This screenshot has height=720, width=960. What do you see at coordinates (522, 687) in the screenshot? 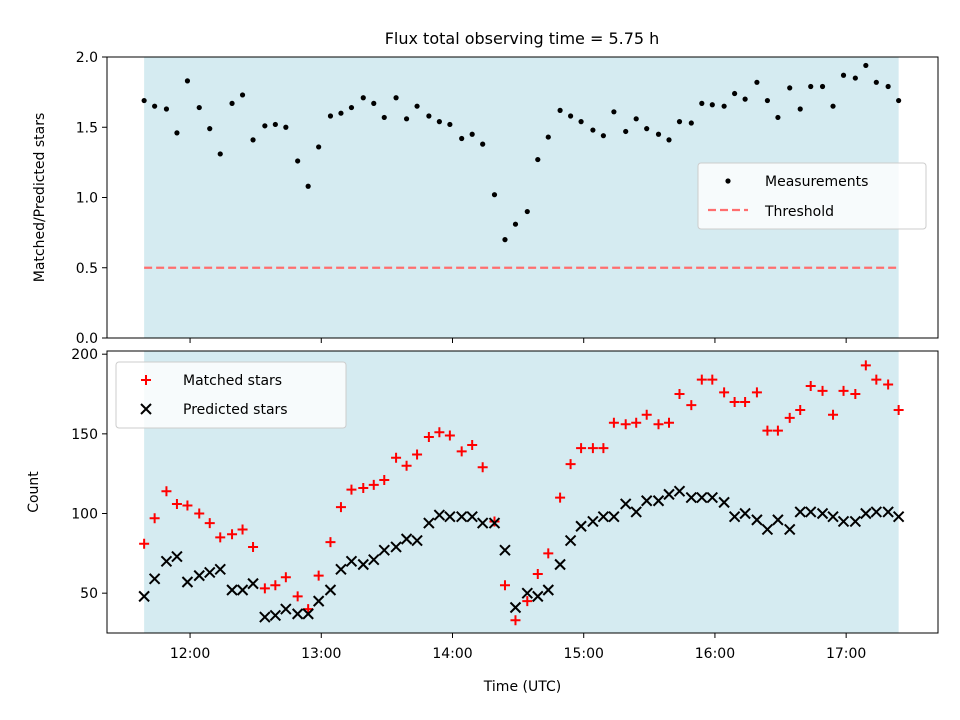
I see `x-axis-label: Time (UTC)` at bounding box center [522, 687].